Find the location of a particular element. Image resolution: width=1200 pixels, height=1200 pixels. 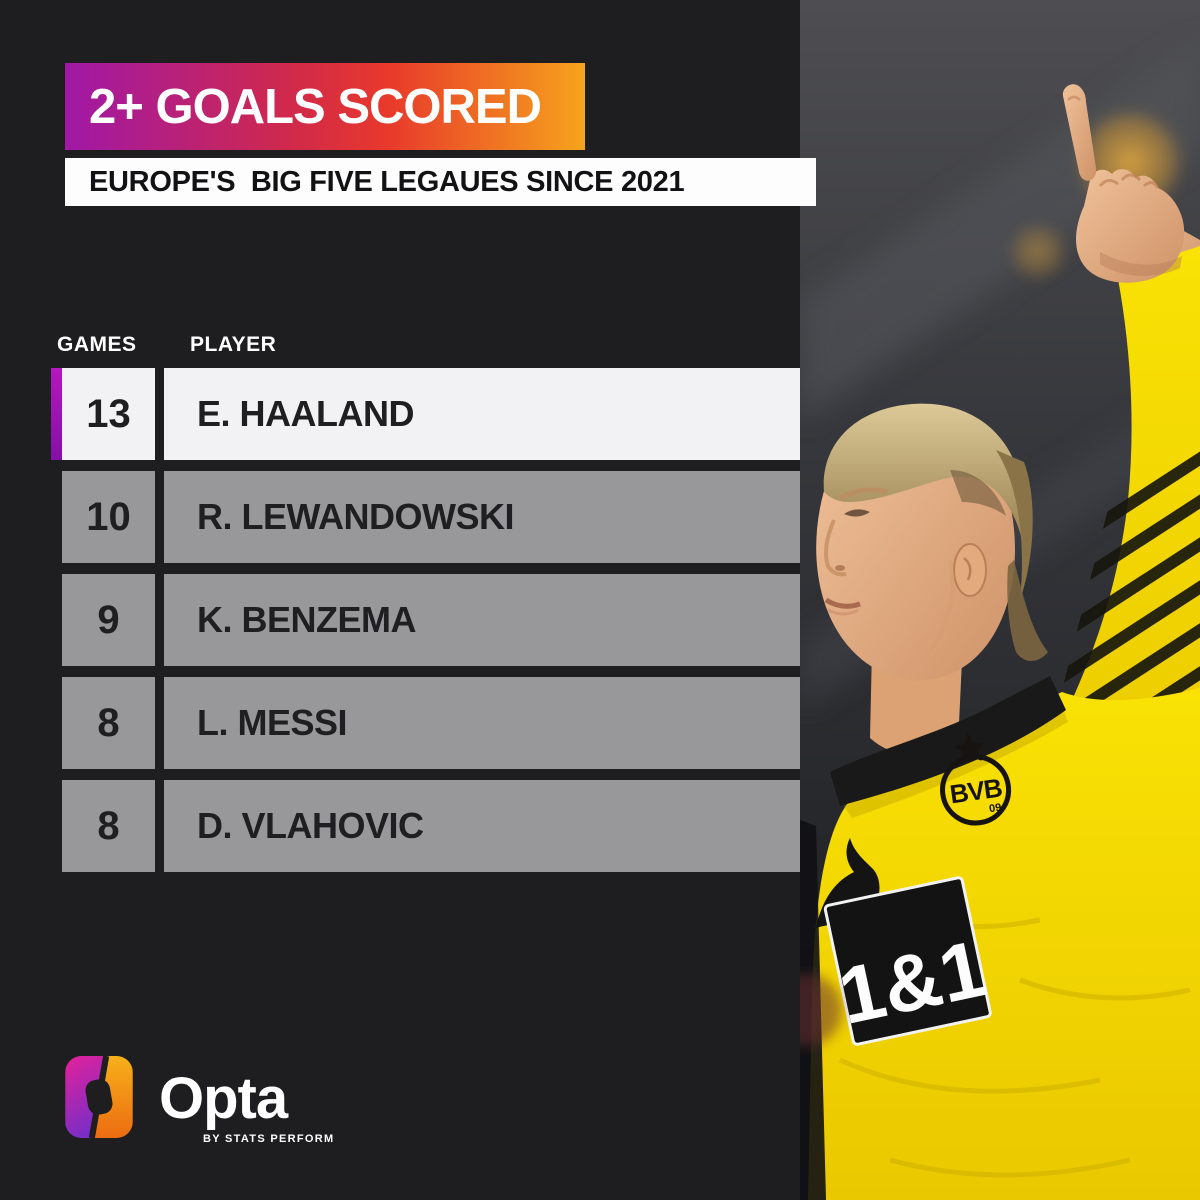

games-cell: 13 is located at coordinates (108, 414).